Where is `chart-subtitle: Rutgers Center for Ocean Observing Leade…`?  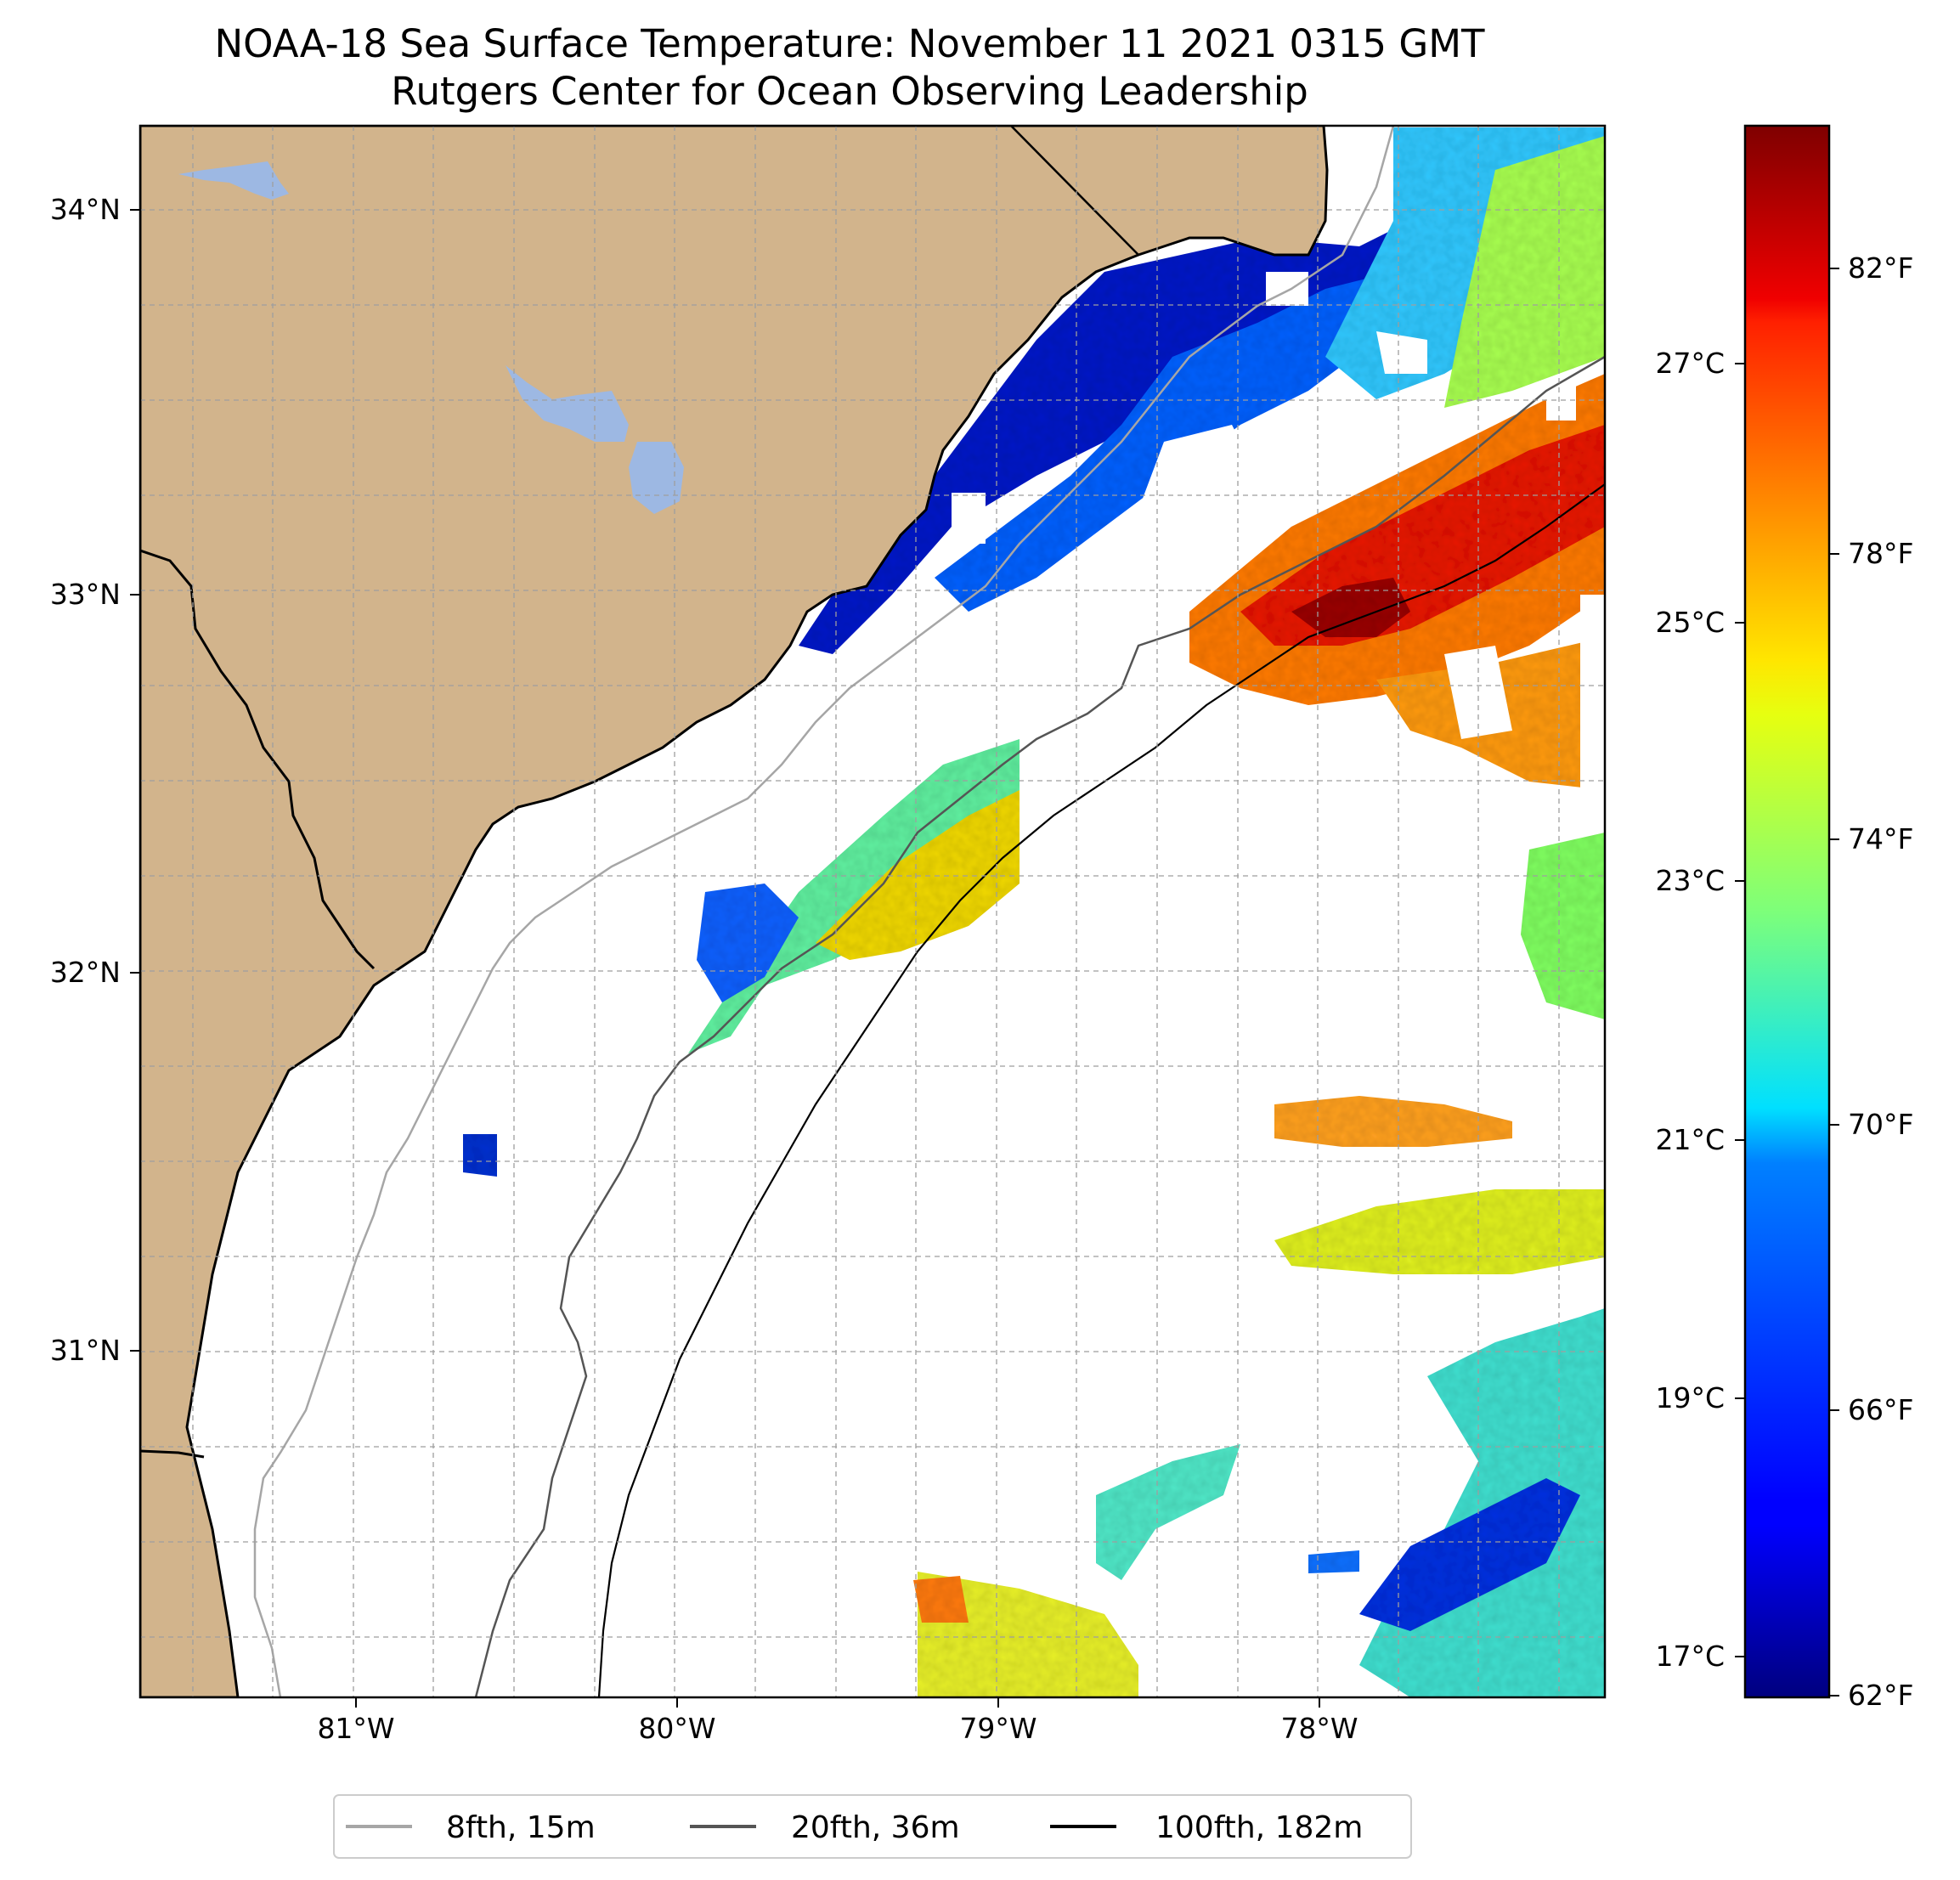
chart-subtitle: Rutgers Center for Ocean Observing Leade… is located at coordinates (850, 92).